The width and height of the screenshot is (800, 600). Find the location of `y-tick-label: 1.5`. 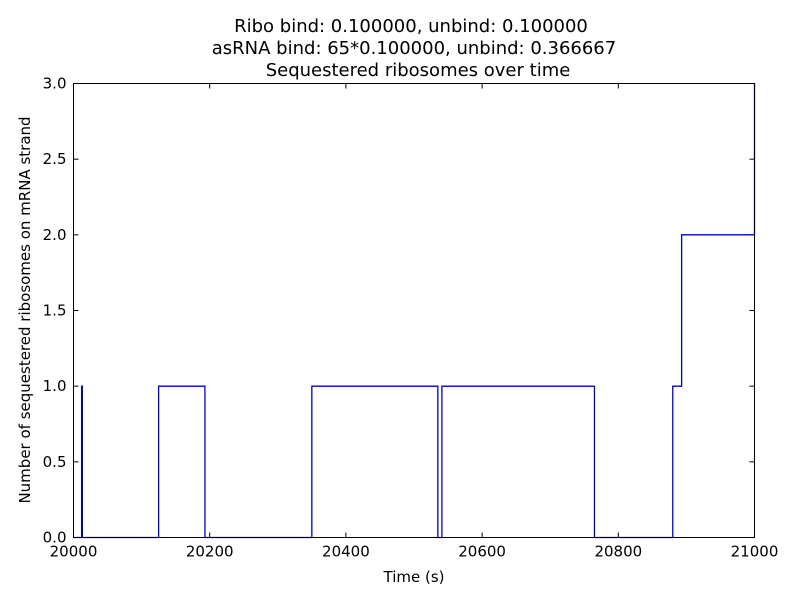

y-tick-label: 1.5 is located at coordinates (55, 311).